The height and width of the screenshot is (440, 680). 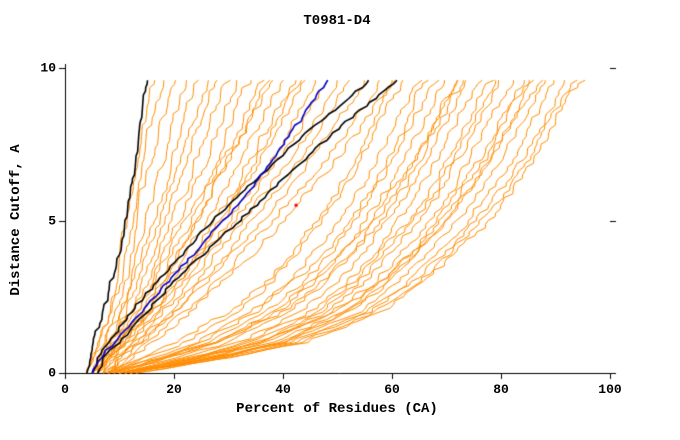 I want to click on x-tick-label: 20, so click(x=174, y=389).